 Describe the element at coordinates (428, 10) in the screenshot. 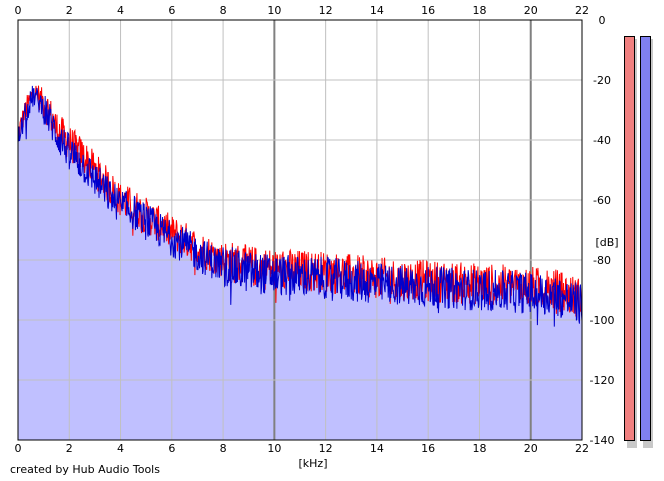

I see `x-tick-top-16: 16` at that location.